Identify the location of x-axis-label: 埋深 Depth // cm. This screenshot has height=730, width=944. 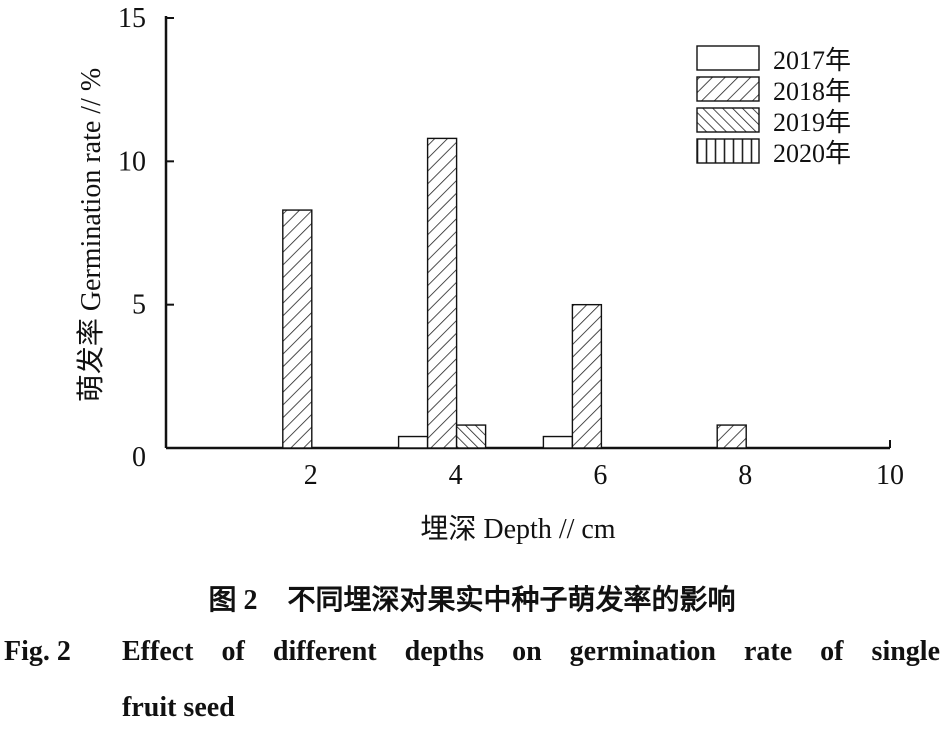
(517, 529).